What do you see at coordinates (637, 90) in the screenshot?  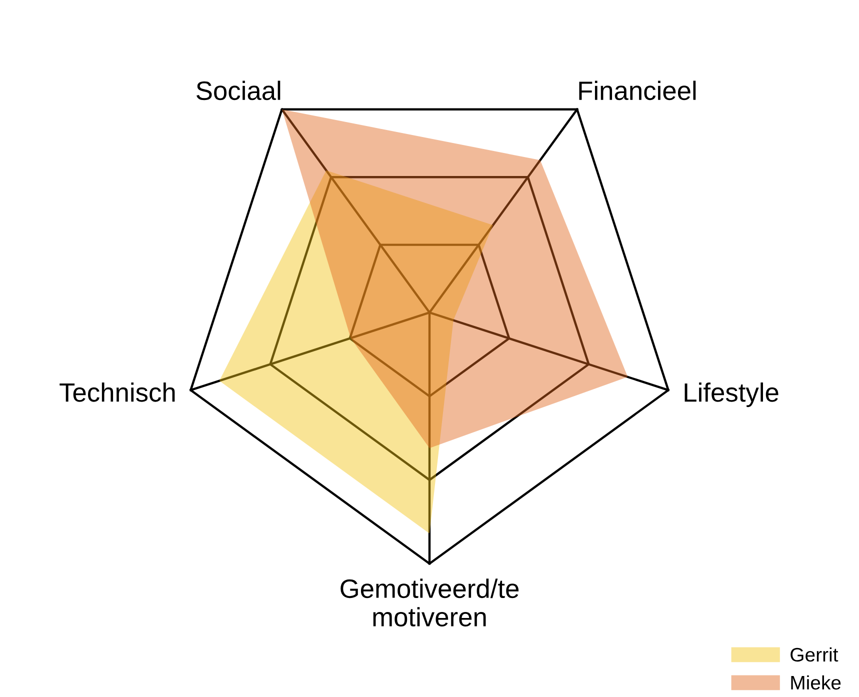 I see `spoke-label: Financieel` at bounding box center [637, 90].